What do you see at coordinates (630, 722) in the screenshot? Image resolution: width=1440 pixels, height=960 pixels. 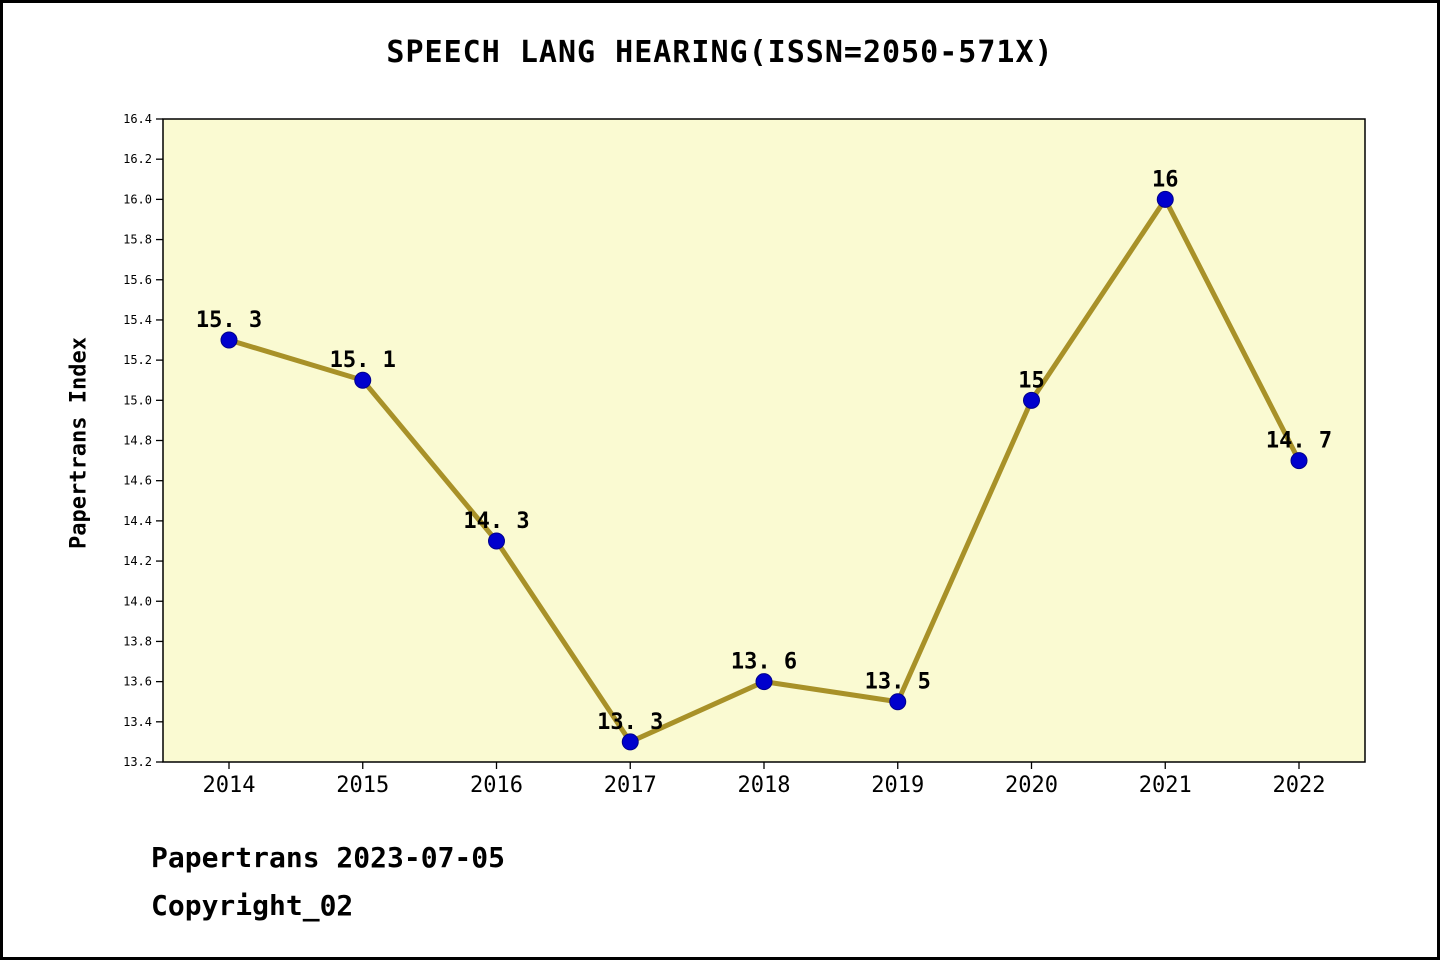 I see `point-label: 13. 3` at bounding box center [630, 722].